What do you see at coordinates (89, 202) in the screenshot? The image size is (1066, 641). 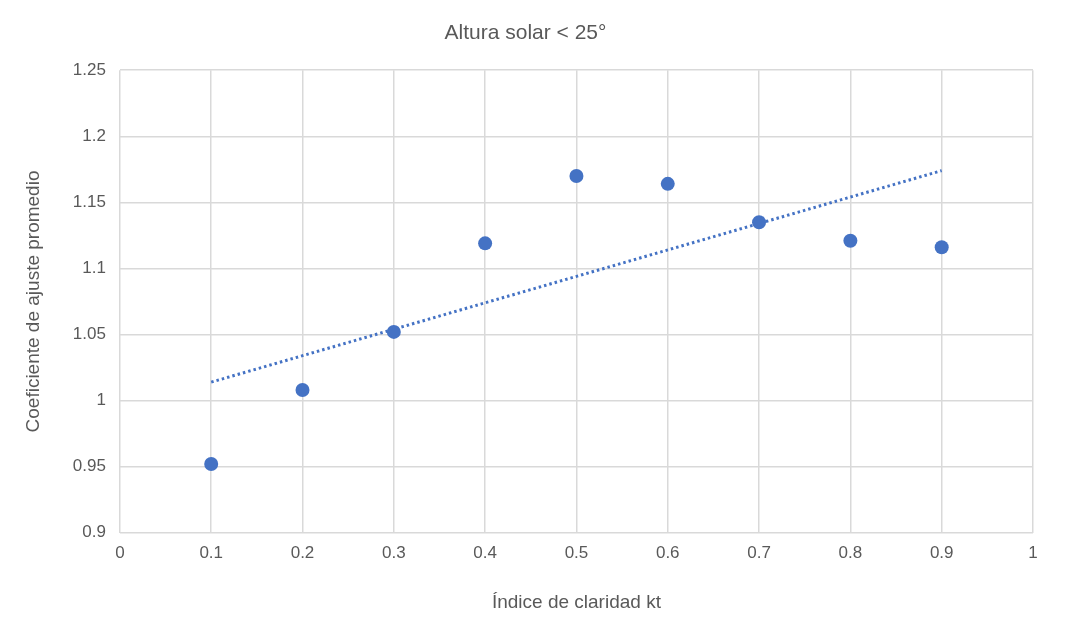 I see `y-tick-label: 1.15` at bounding box center [89, 202].